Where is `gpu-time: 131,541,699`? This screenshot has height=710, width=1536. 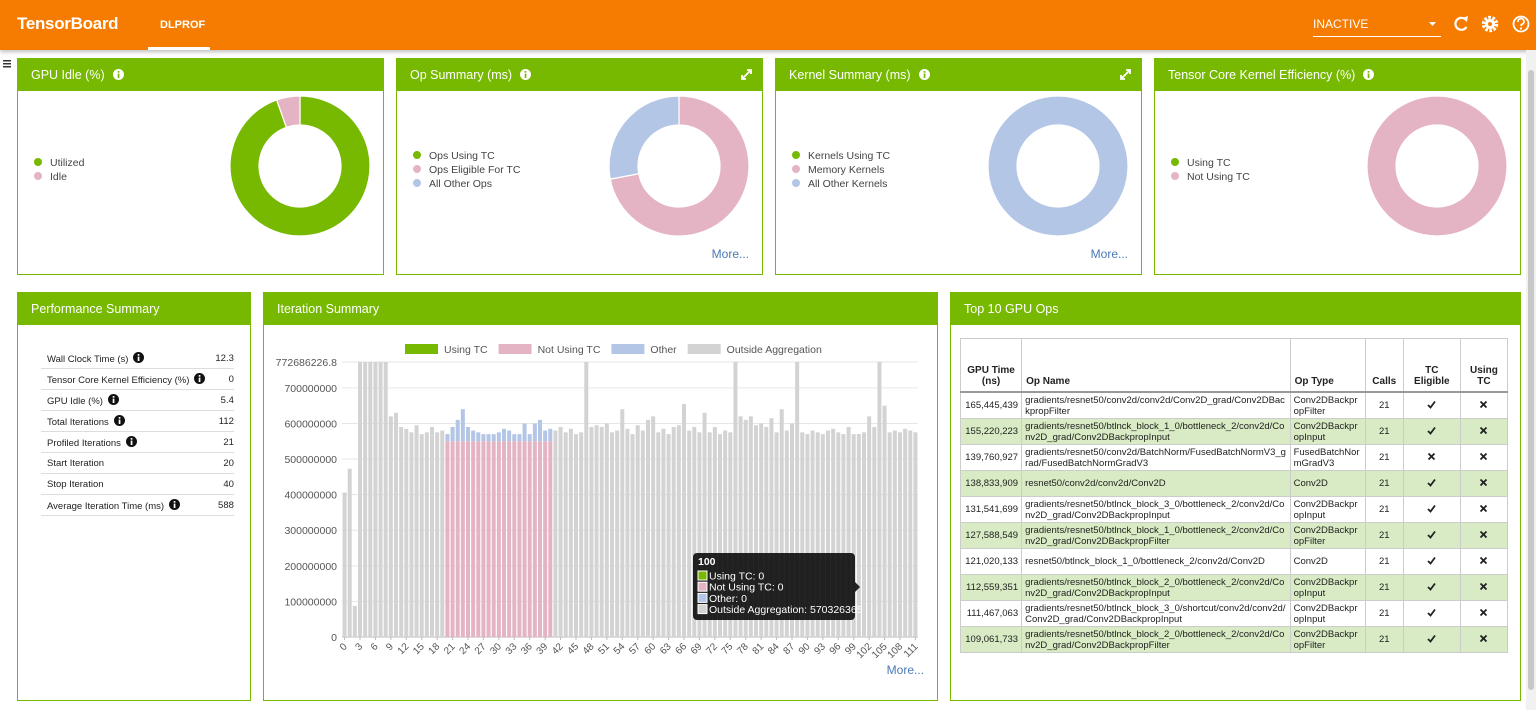
gpu-time: 131,541,699 is located at coordinates (991, 509).